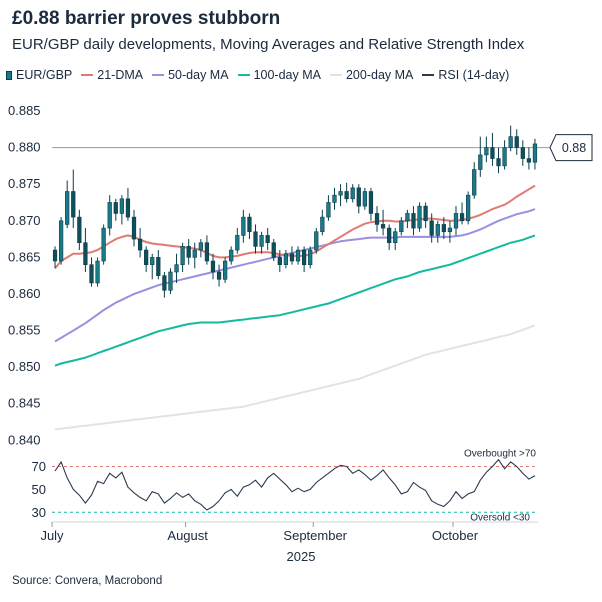  What do you see at coordinates (187, 535) in the screenshot?
I see `x-tick-label: August` at bounding box center [187, 535].